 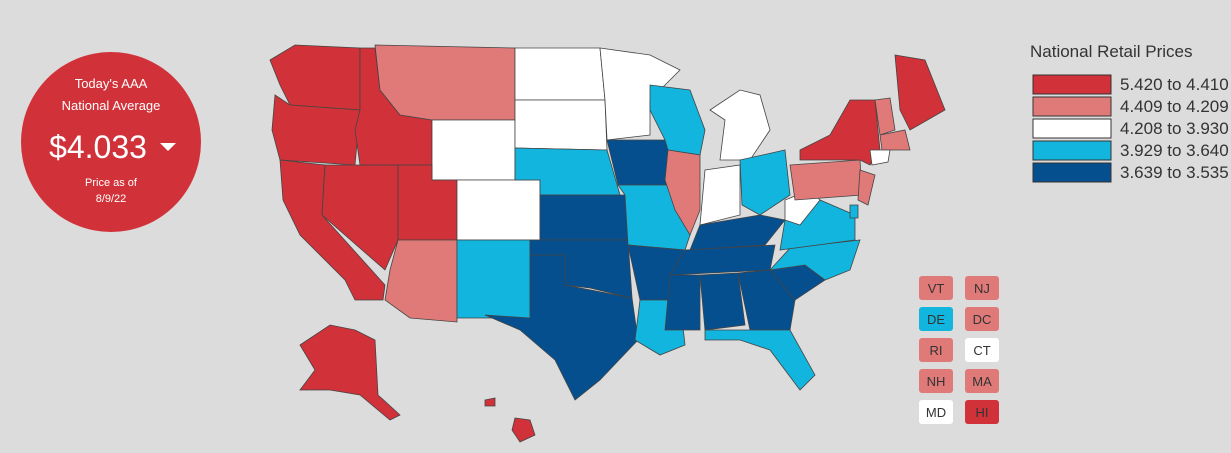 What do you see at coordinates (1174, 128) in the screenshot?
I see `legend-label: 4.208 to 3.930` at bounding box center [1174, 128].